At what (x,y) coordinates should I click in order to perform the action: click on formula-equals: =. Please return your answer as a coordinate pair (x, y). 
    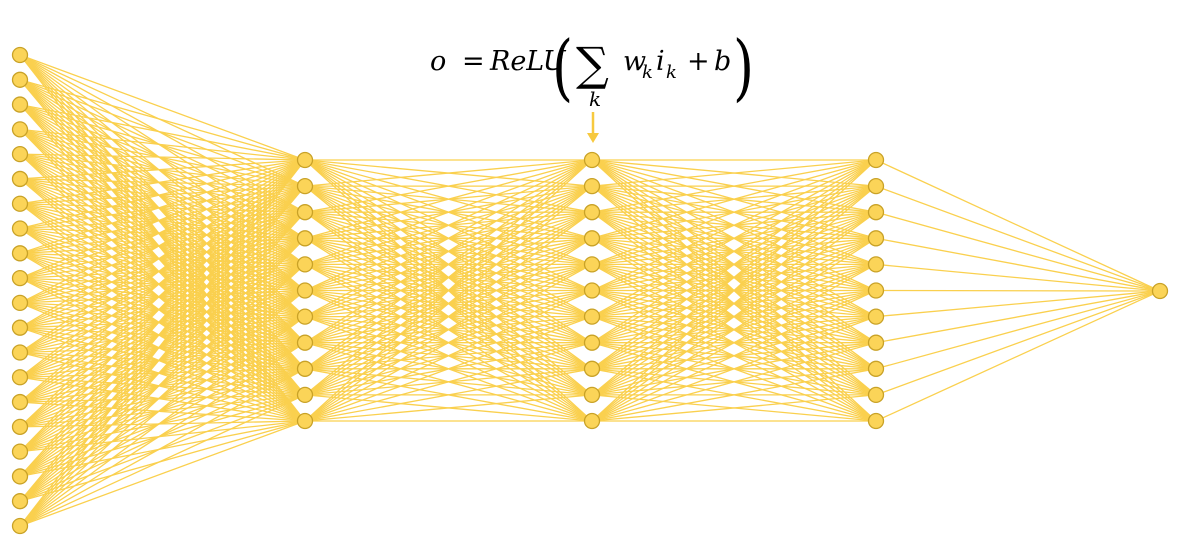
    Looking at the image, I should click on (473, 61).